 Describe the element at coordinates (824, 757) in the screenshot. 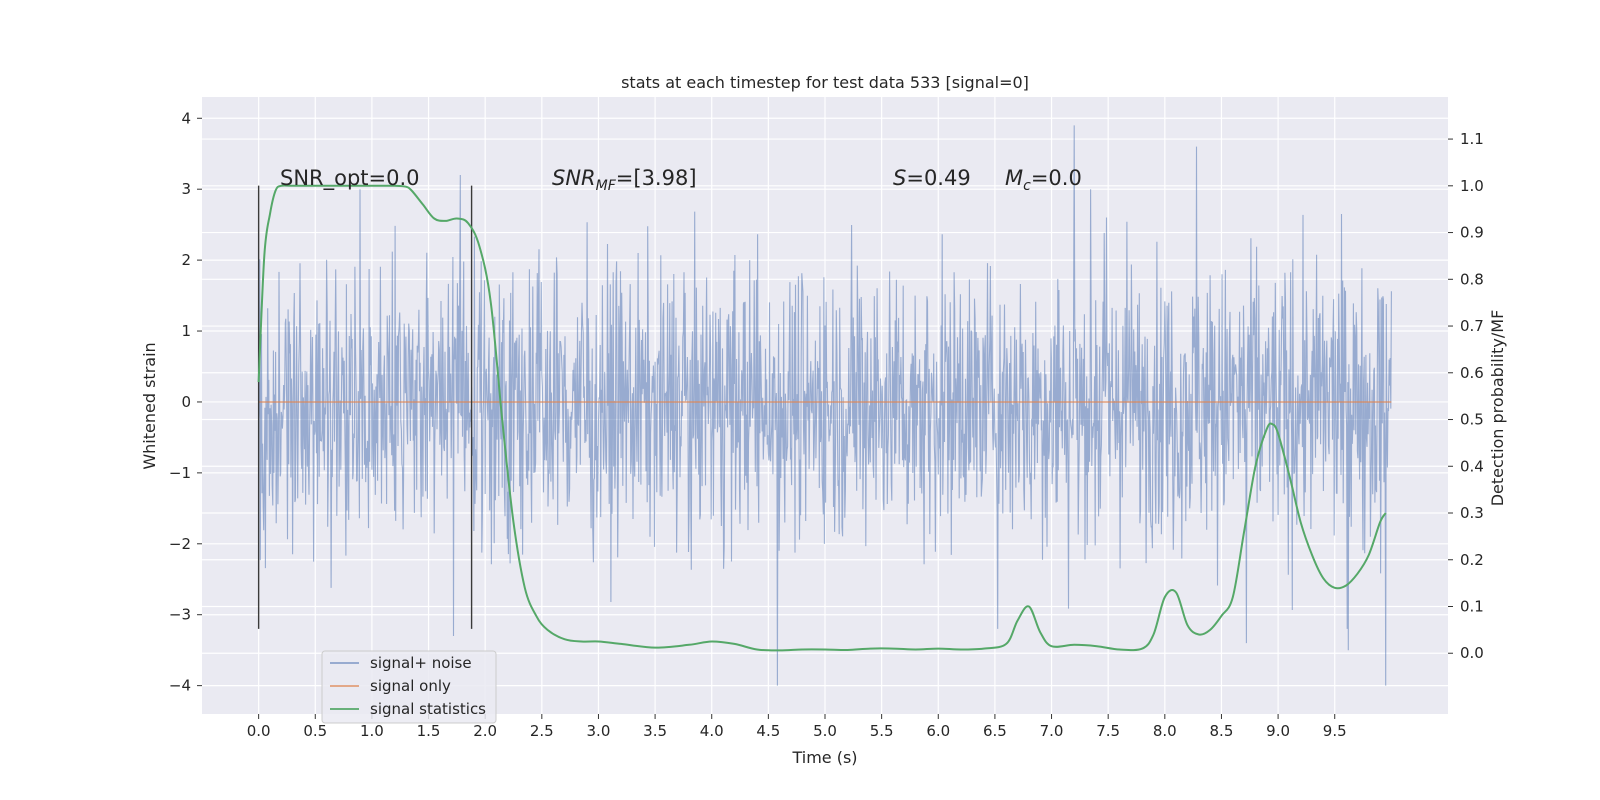

I see `x-axis-label: Time (s)` at that location.